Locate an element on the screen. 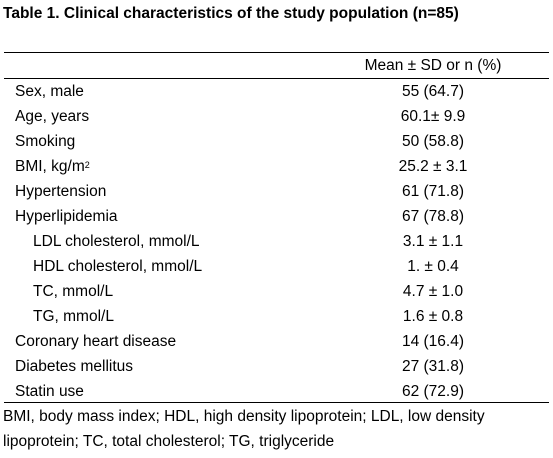 The image size is (553, 458). row-label: BMI, kg/m2 is located at coordinates (52, 167).